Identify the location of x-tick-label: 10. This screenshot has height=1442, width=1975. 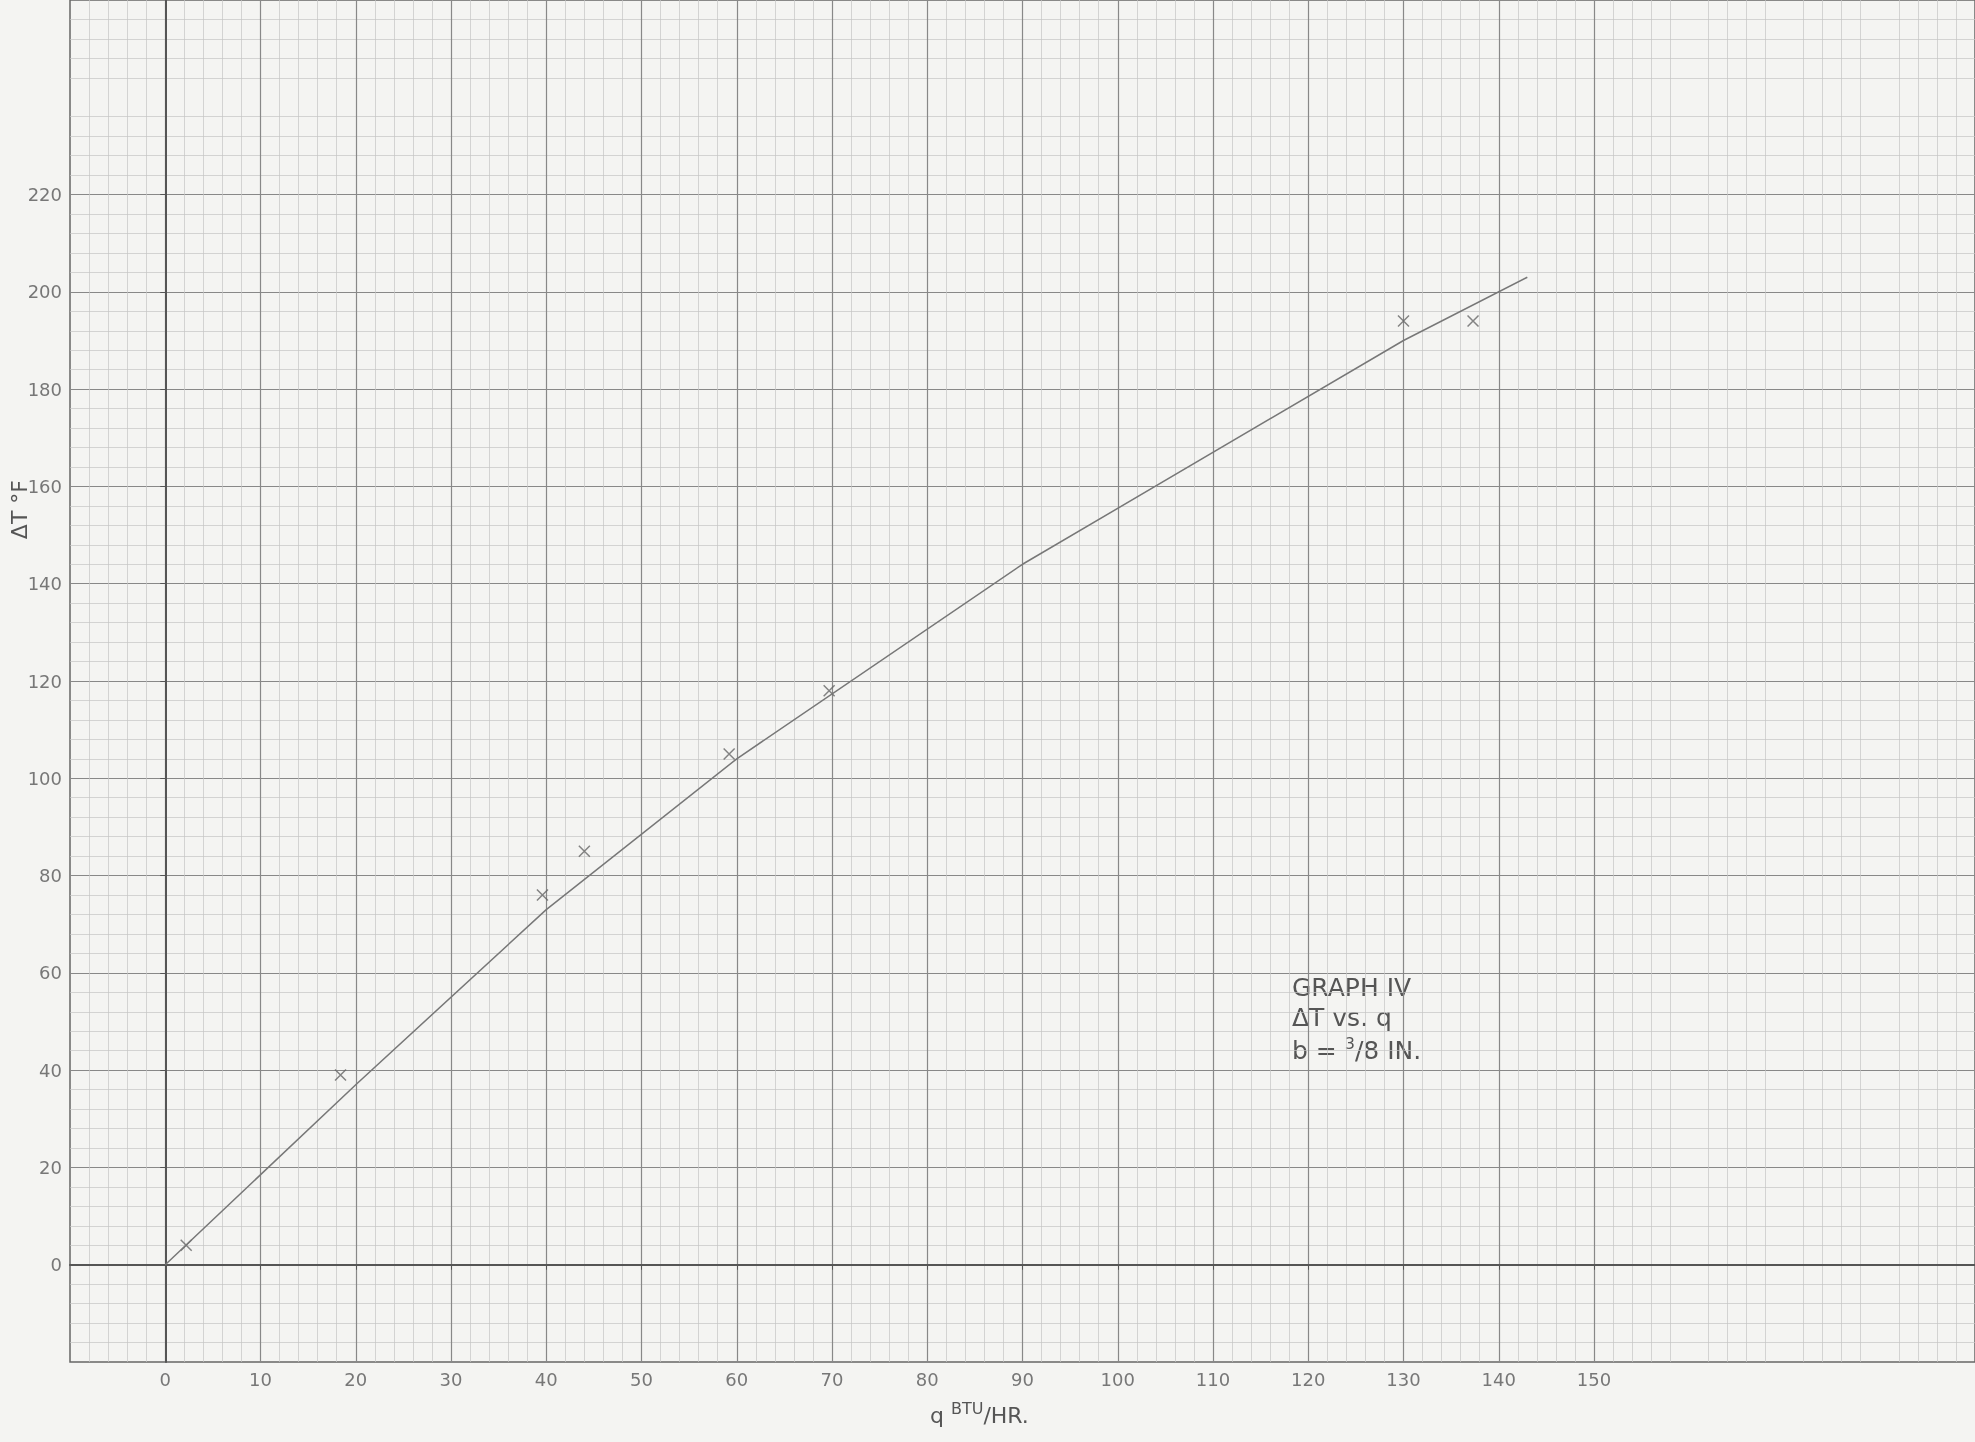
(260, 1379).